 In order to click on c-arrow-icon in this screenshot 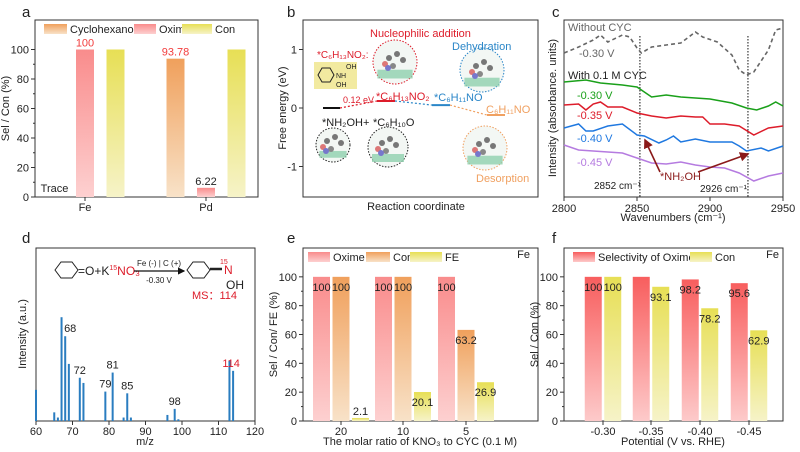, I will do `click(723, 162)`.